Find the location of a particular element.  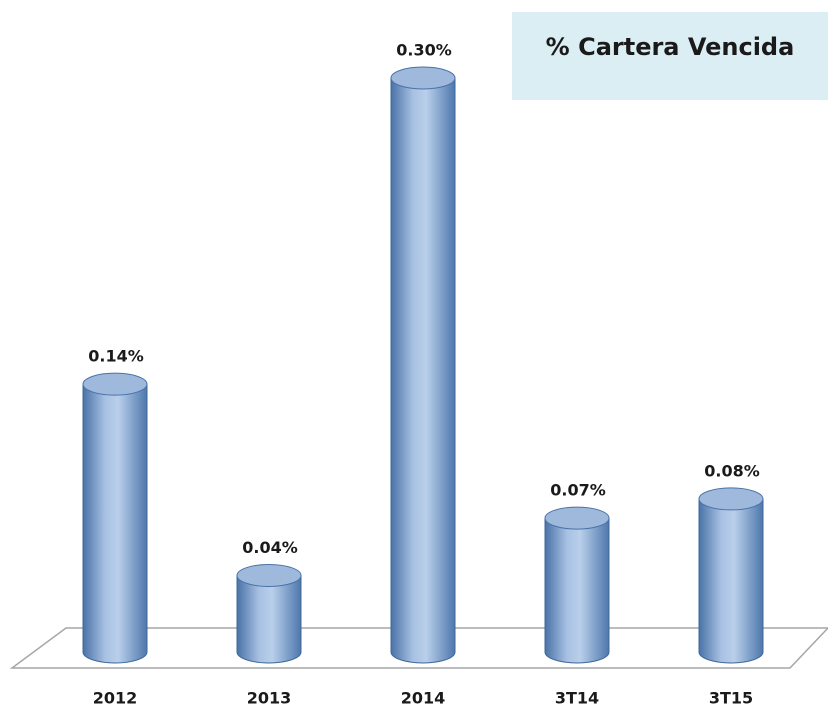

value-label: 0.30% is located at coordinates (424, 50).